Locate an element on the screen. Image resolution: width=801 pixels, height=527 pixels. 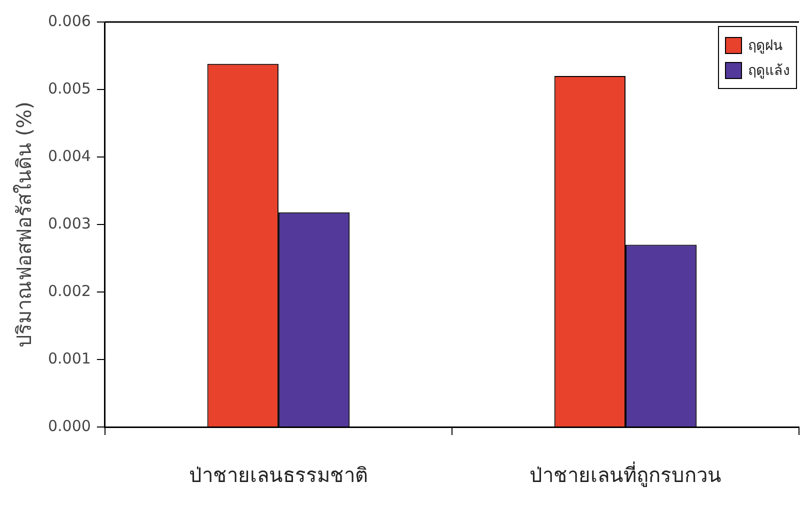
x-tick-label: ป่าชายเลนที่ถูกรบกวน is located at coordinates (625, 474).